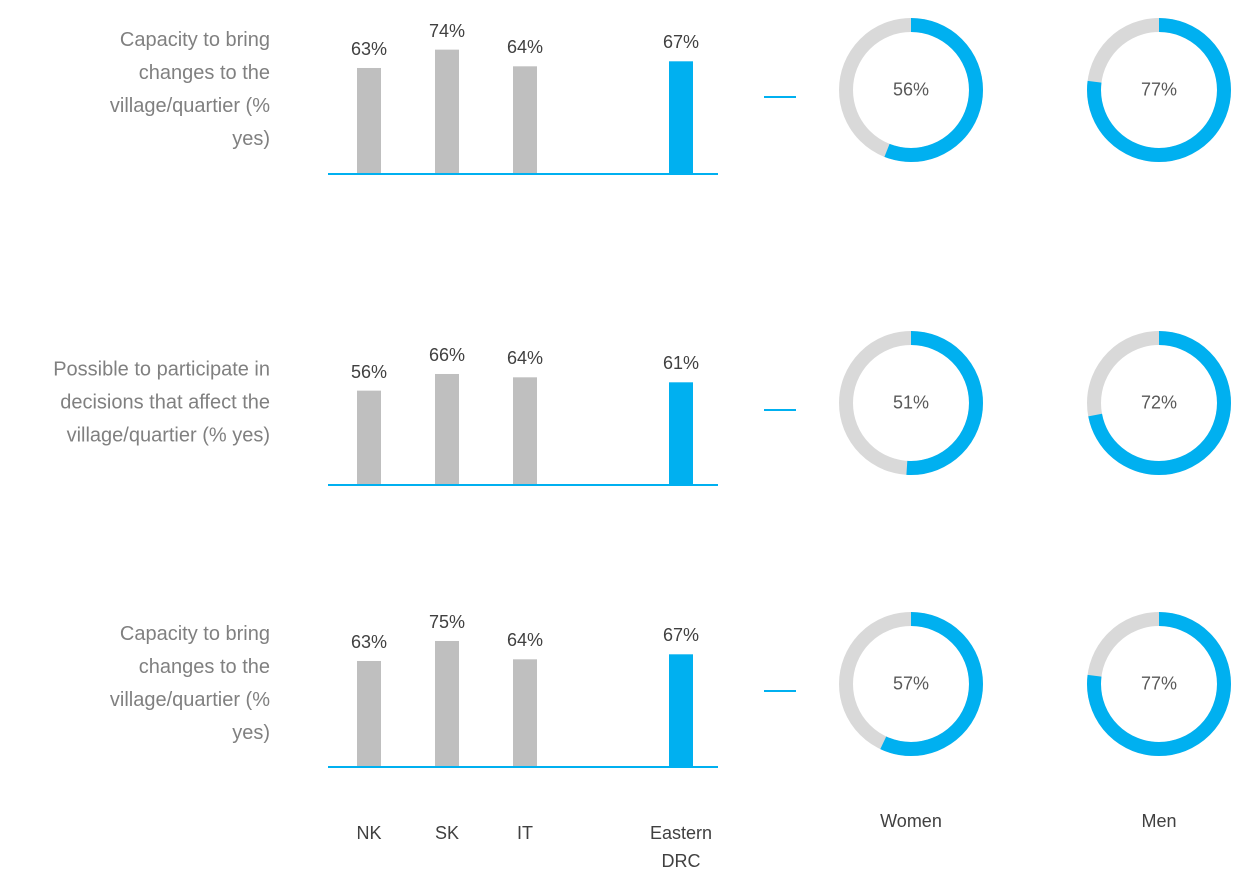 This screenshot has width=1235, height=873. I want to click on donut-value-label: 56%, so click(911, 89).